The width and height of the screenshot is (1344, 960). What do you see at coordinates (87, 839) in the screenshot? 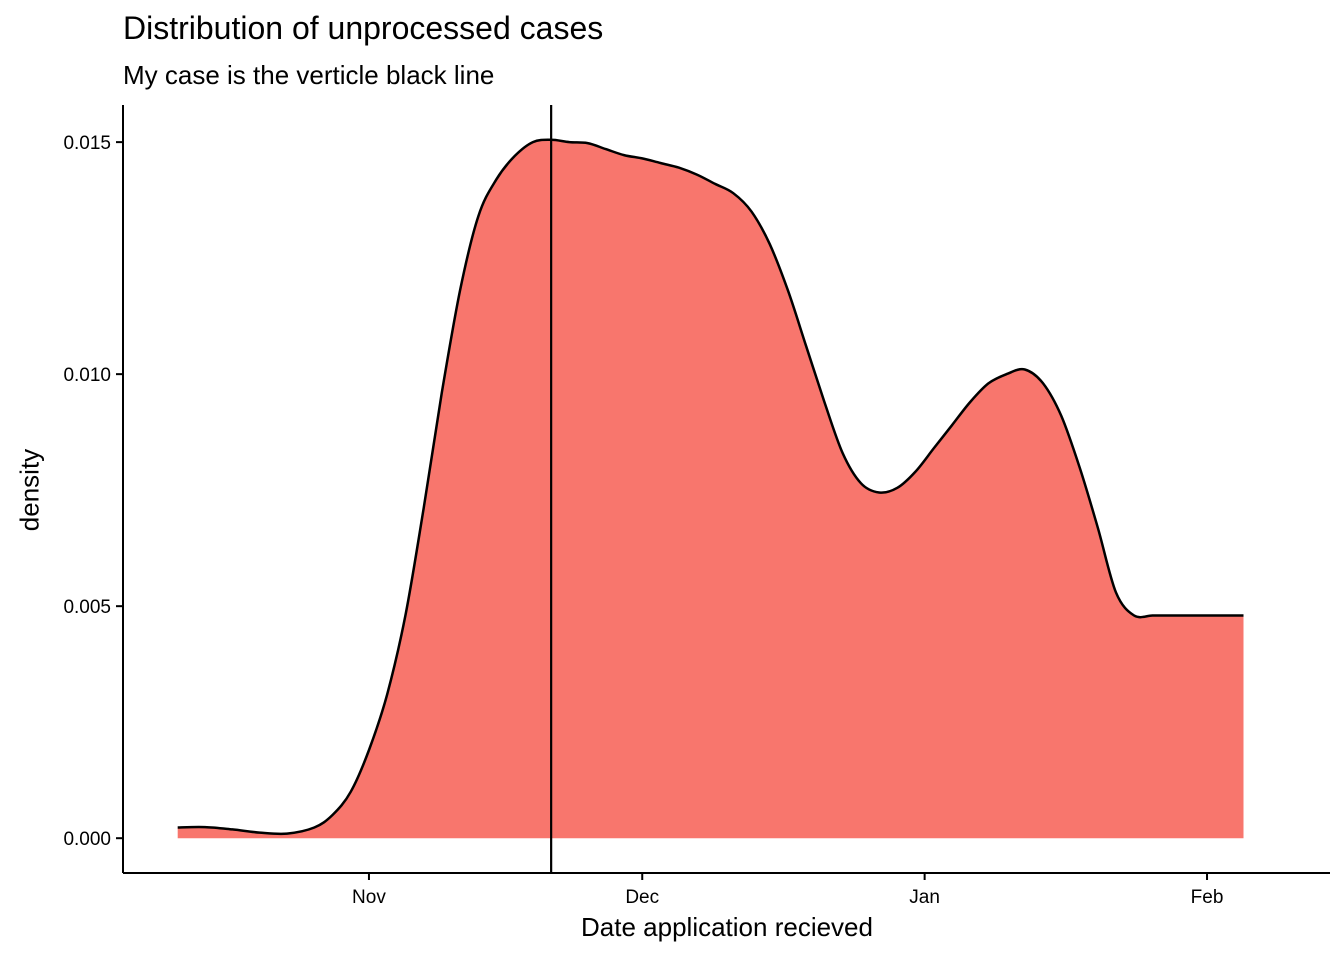
I see `y-tick-label: 0.000` at bounding box center [87, 839].